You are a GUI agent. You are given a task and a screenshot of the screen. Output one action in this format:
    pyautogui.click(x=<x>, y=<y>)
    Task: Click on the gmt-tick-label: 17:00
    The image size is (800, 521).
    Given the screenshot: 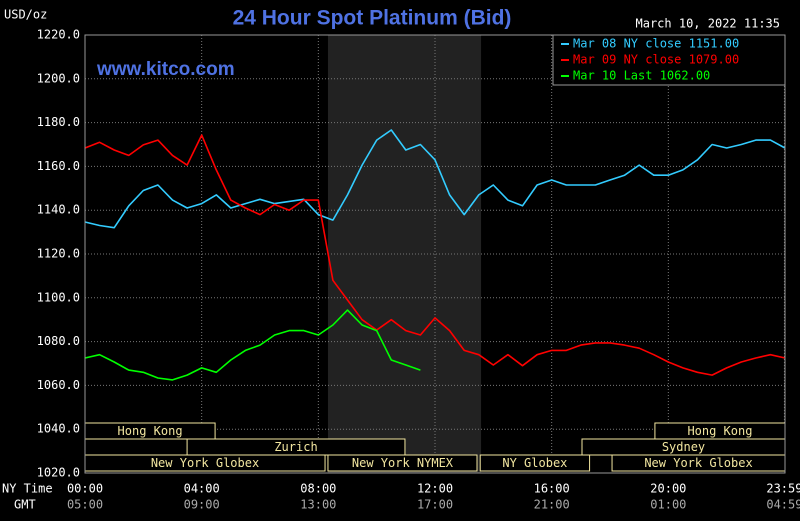 What is the action you would take?
    pyautogui.click(x=435, y=505)
    